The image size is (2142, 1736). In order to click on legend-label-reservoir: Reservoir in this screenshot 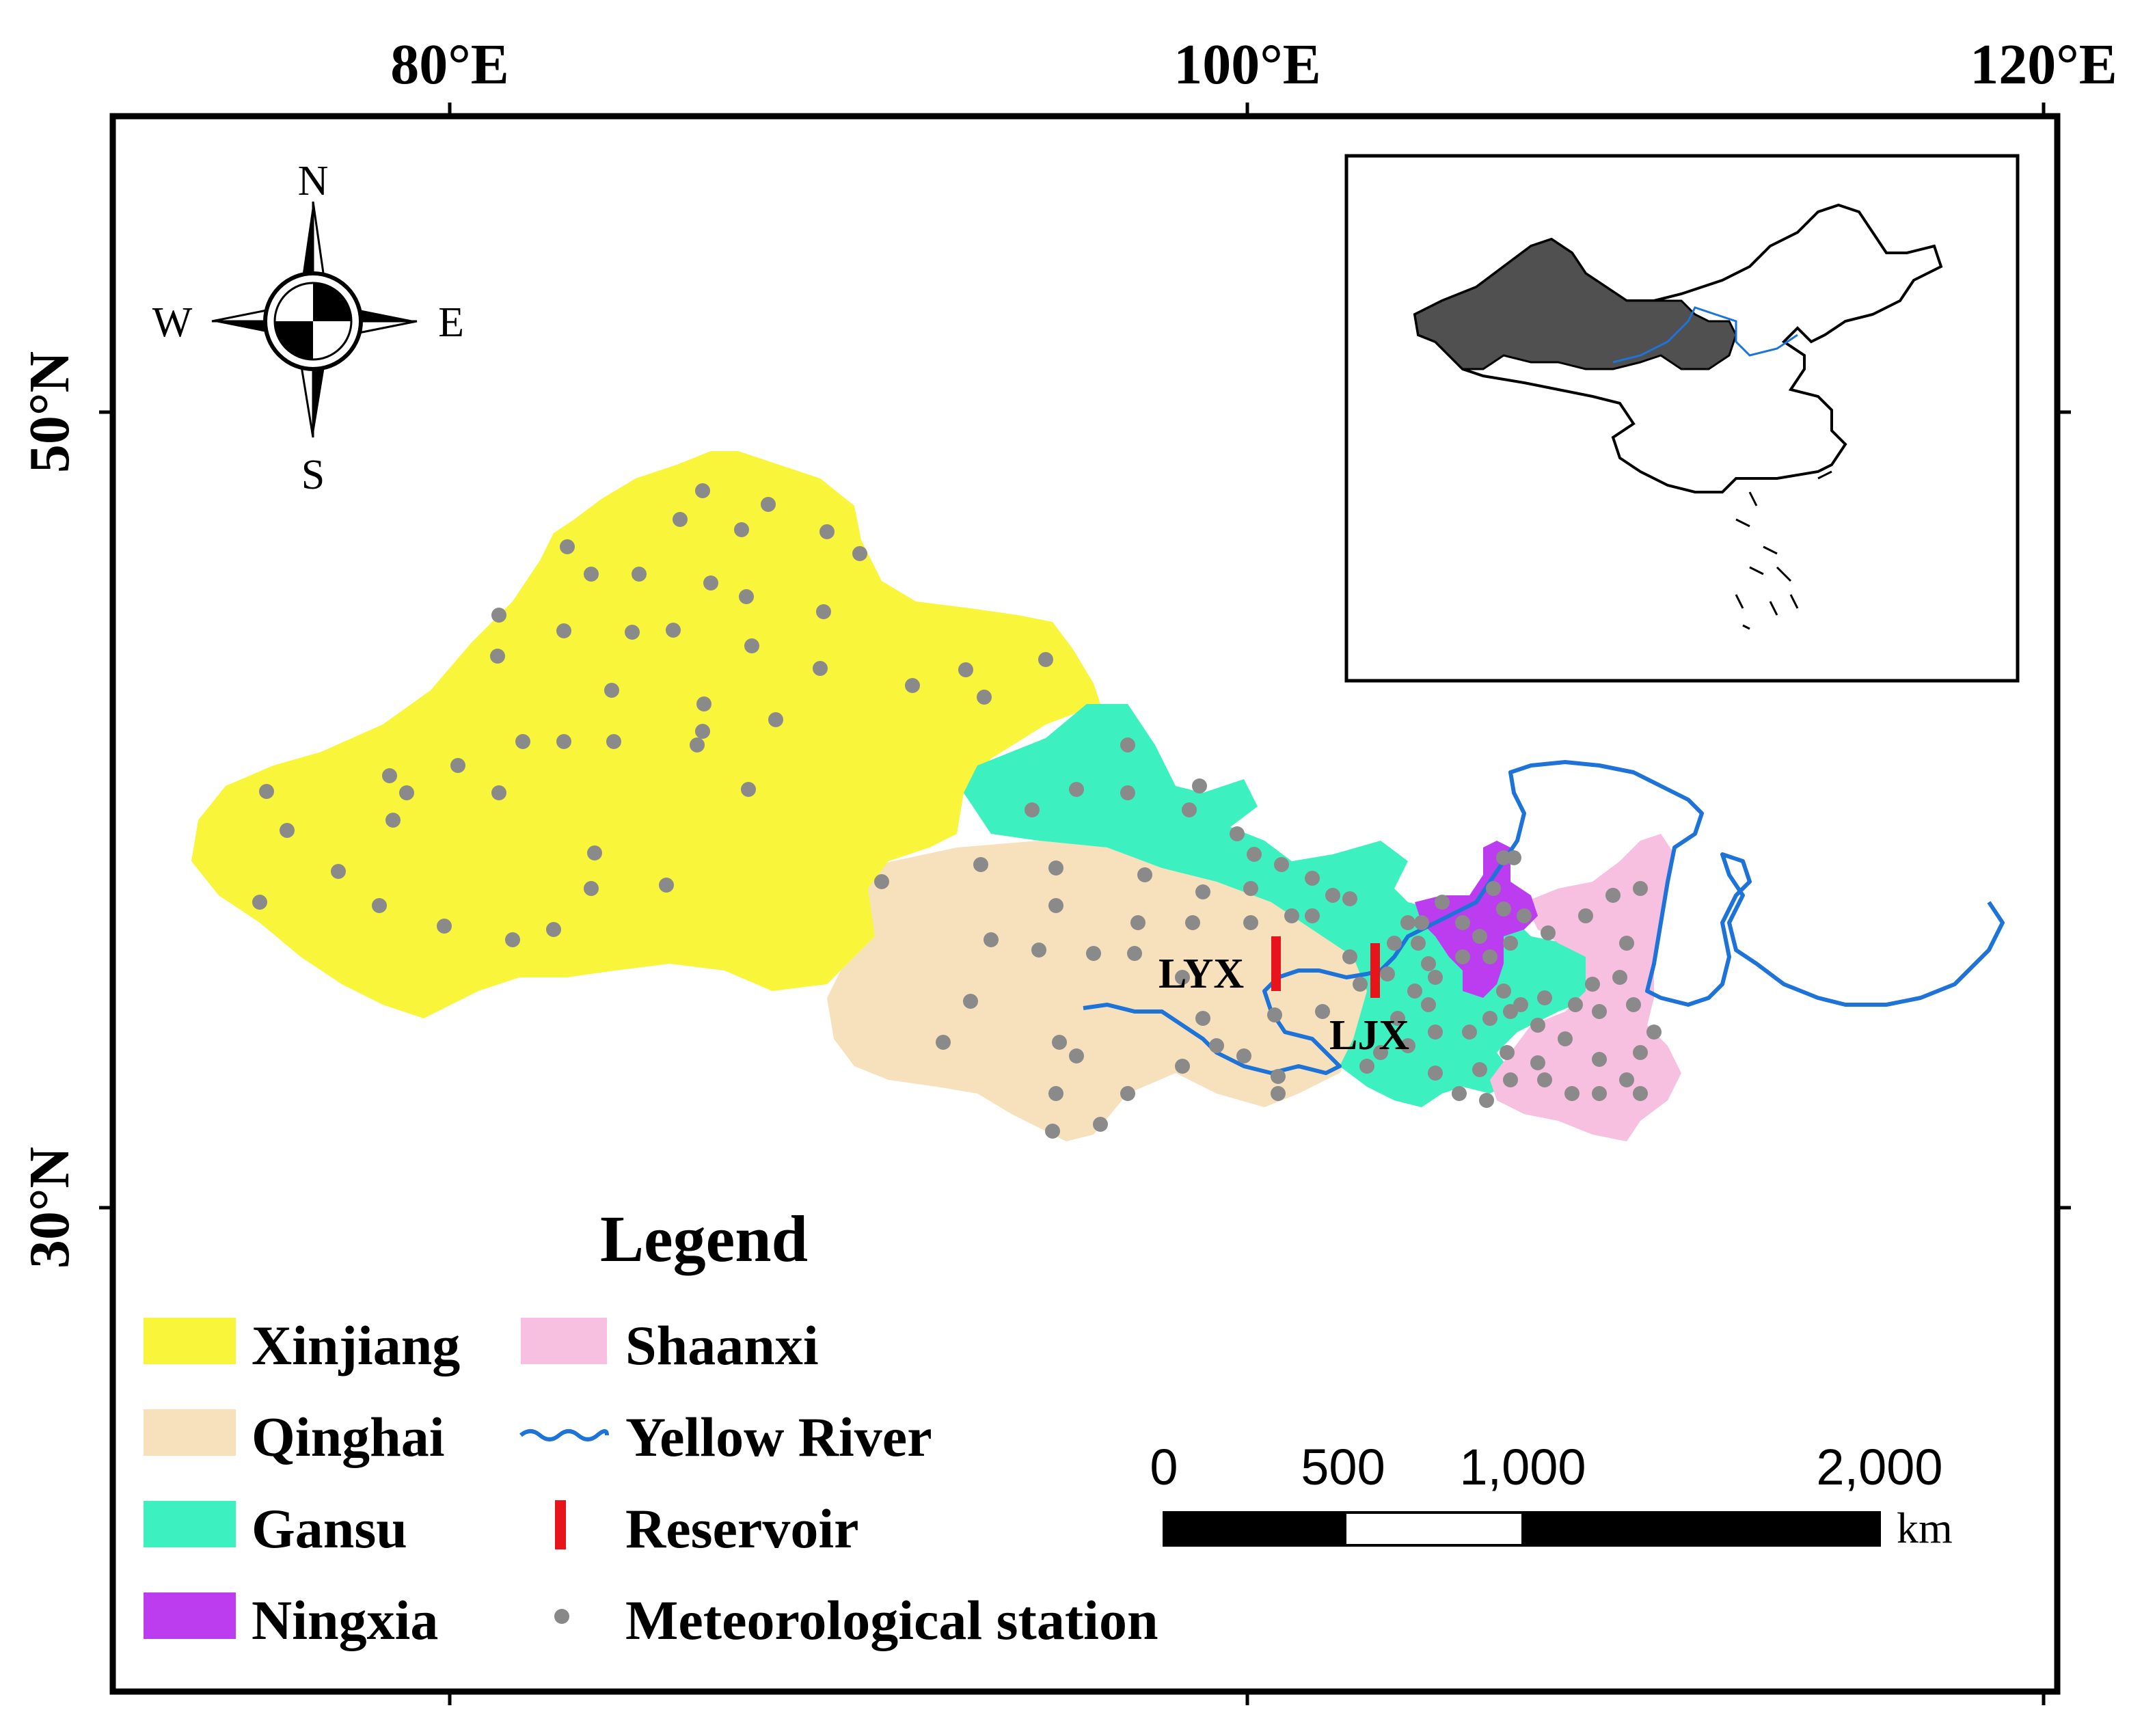, I will do `click(742, 1528)`.